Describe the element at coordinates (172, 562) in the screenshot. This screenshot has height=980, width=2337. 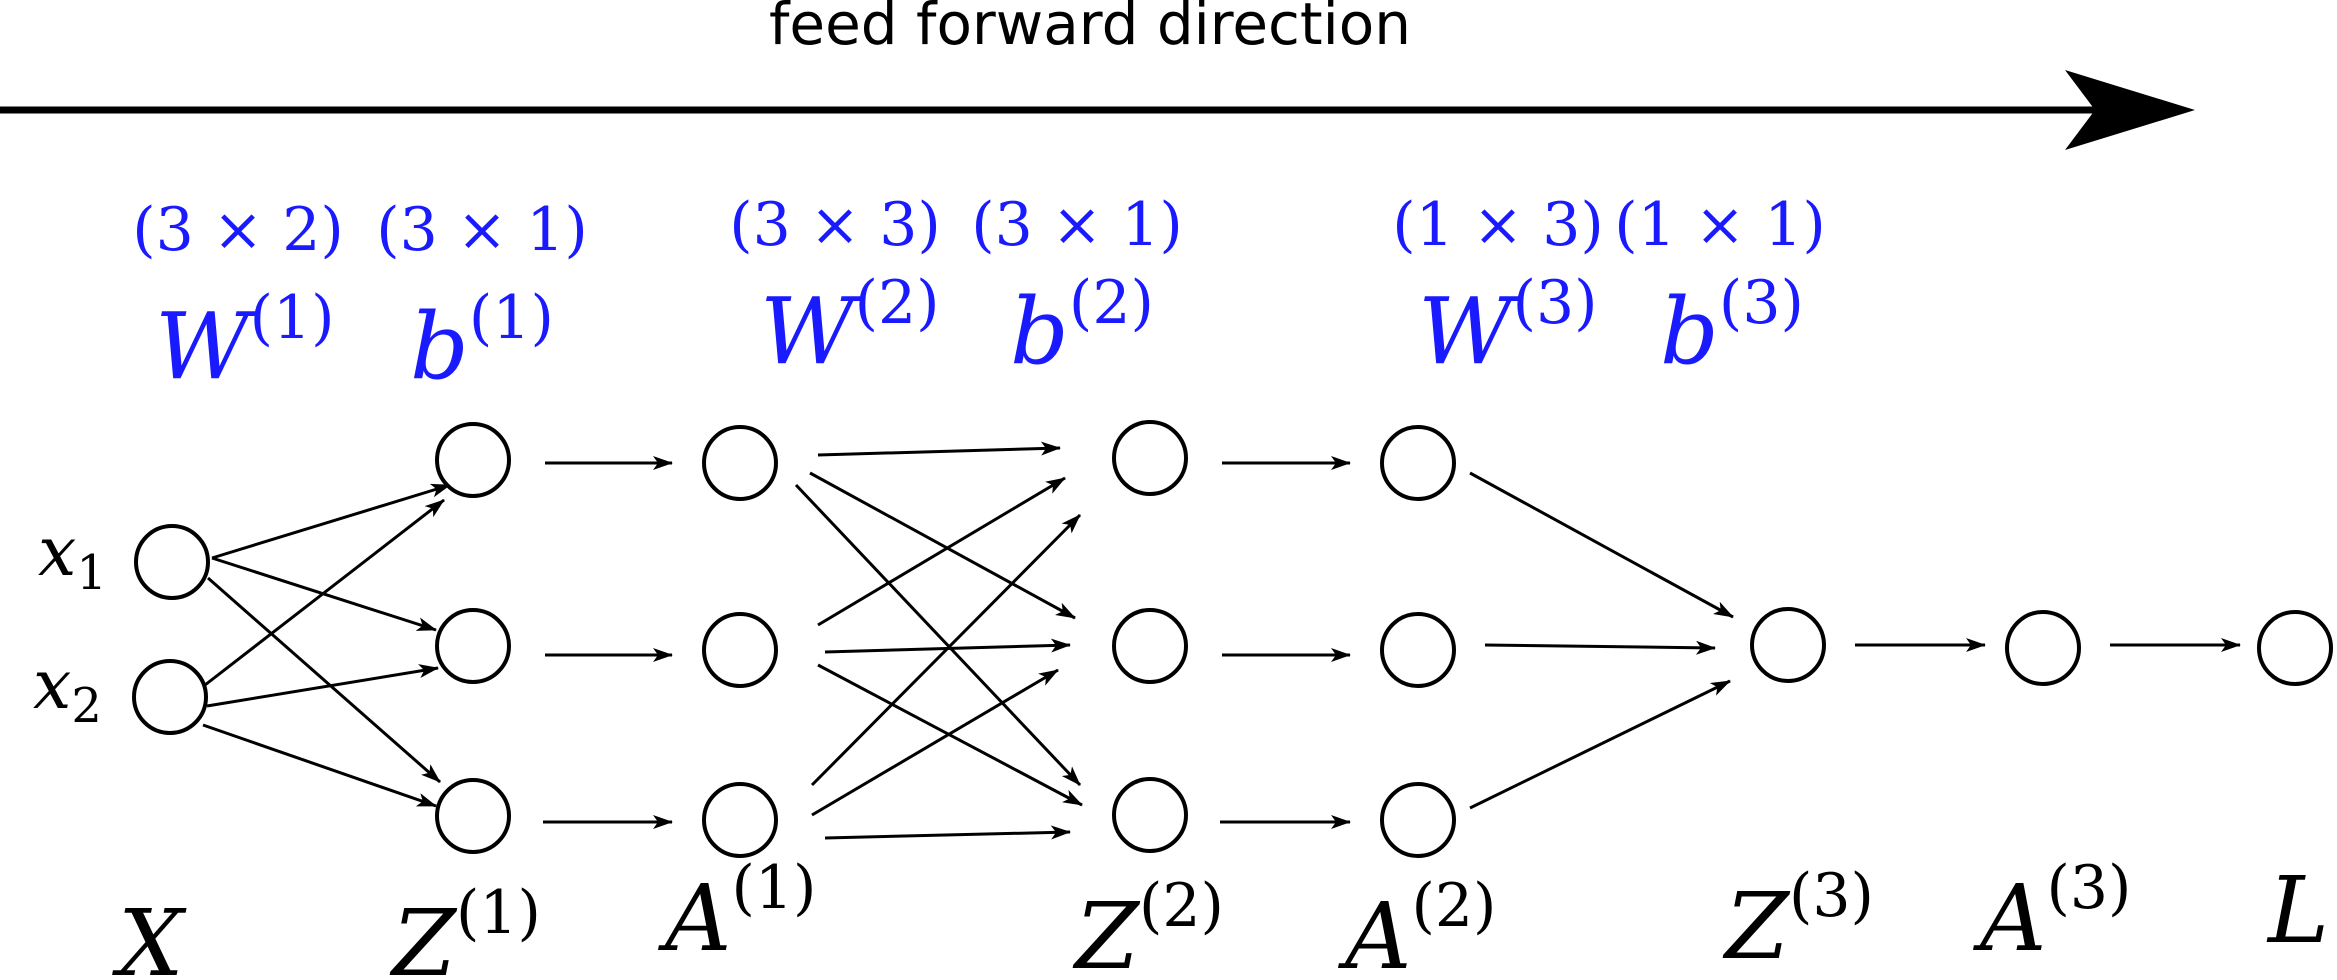
I see `node-x1` at that location.